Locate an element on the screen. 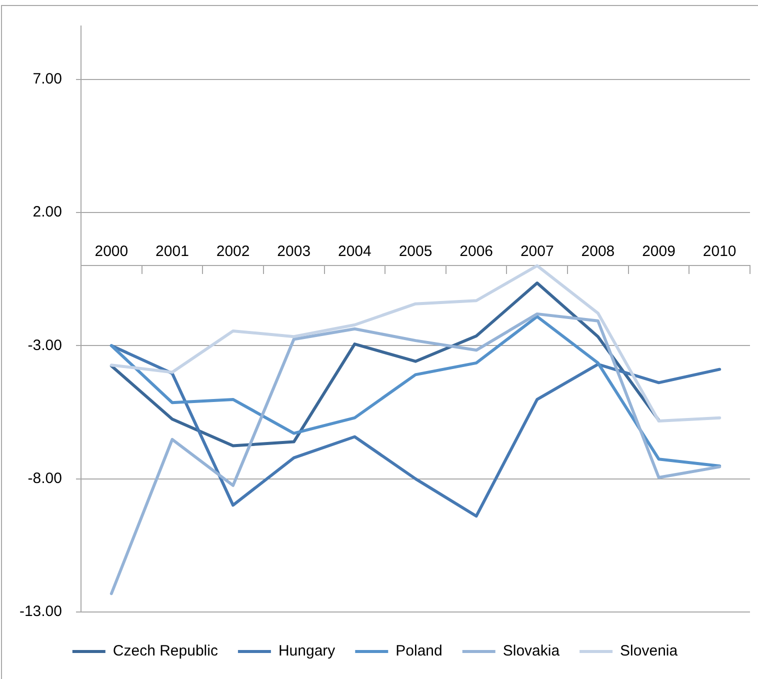 The image size is (758, 679). x-tick-label: 2003 is located at coordinates (294, 251).